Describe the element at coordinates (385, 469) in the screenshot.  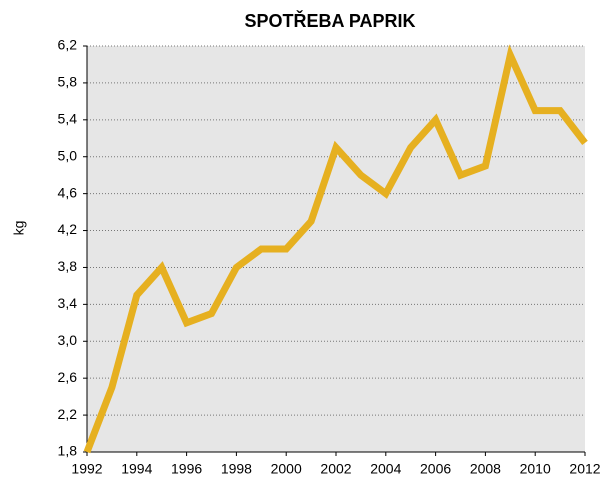
I see `x-tick-label: 2004` at that location.